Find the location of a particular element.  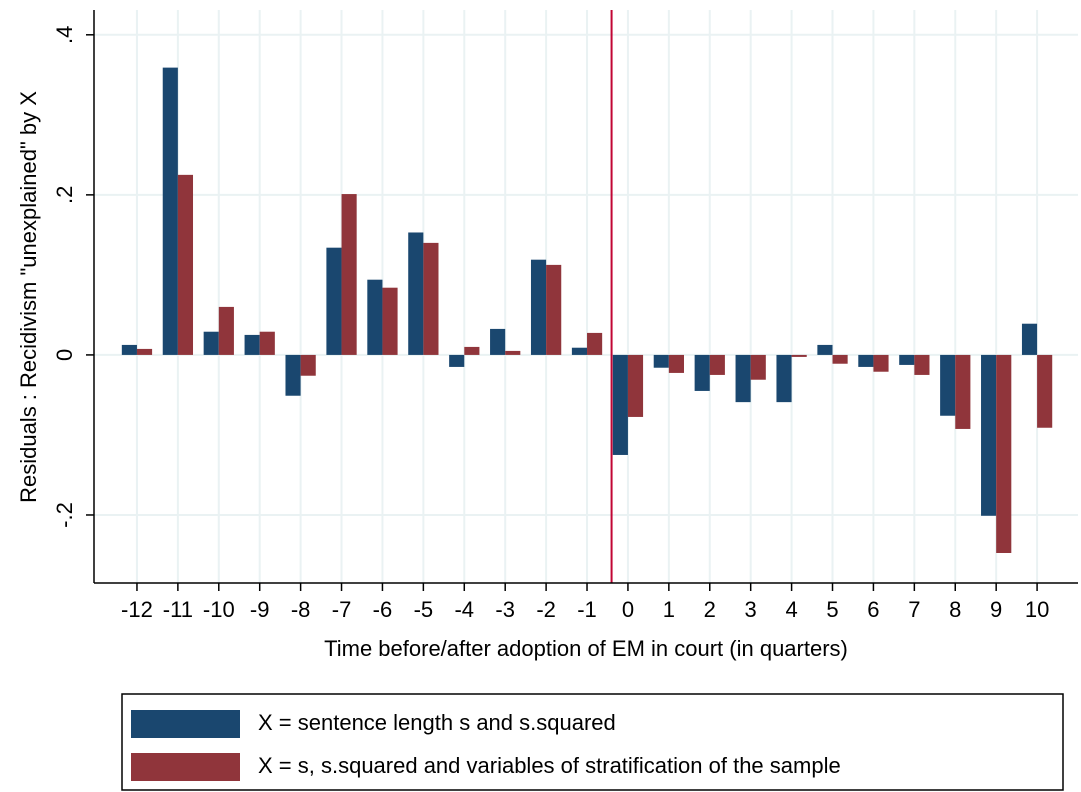

x-tick-label: 9 is located at coordinates (996, 609).